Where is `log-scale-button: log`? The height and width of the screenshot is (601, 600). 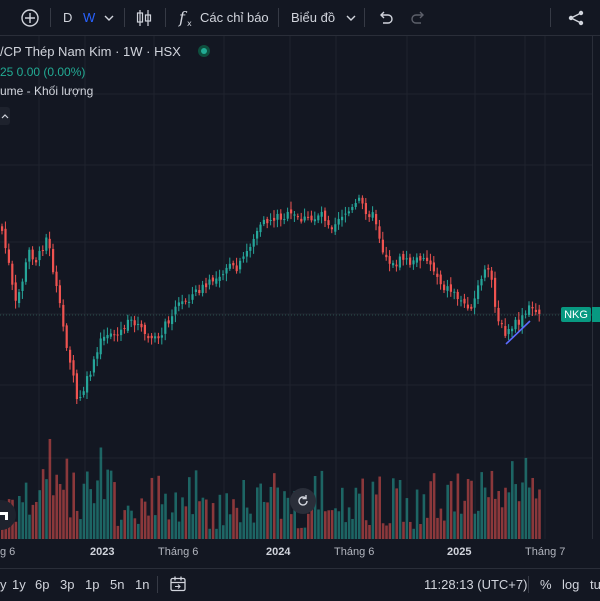
log-scale-button: log is located at coordinates (571, 584).